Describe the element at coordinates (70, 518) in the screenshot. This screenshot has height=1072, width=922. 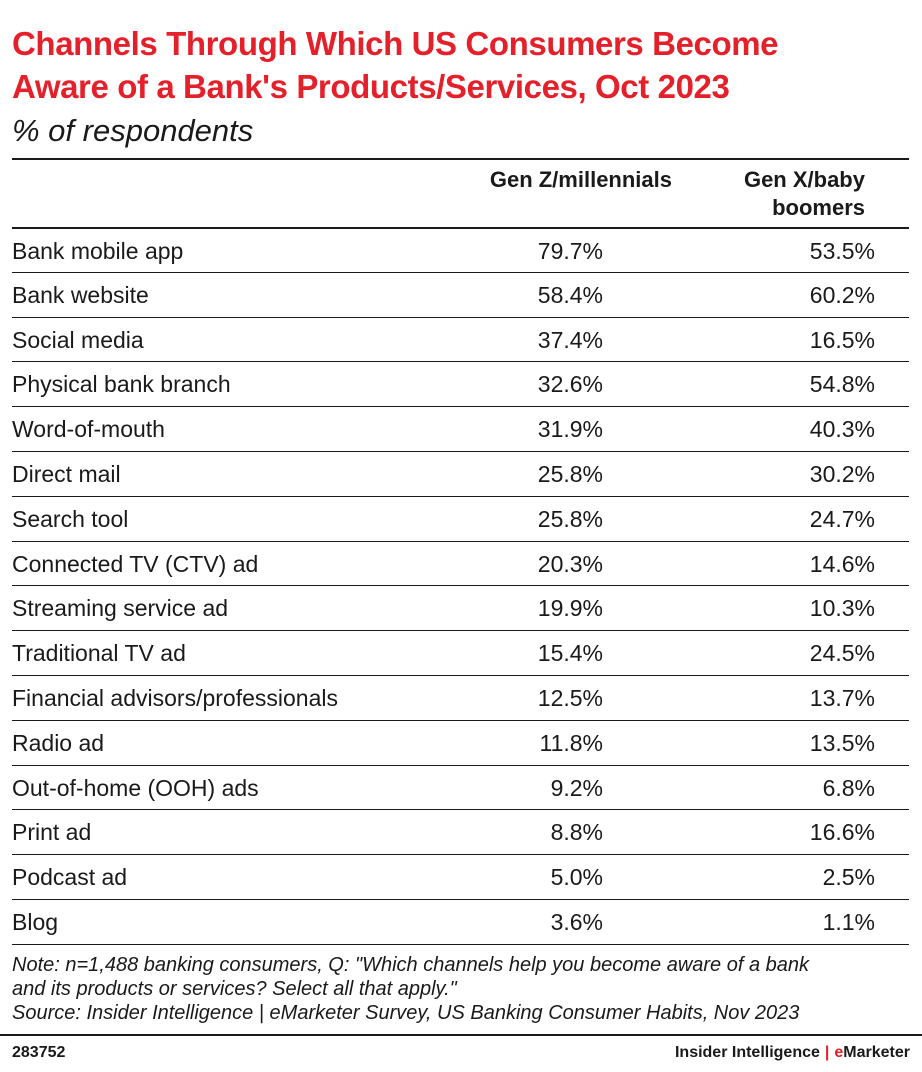
I see `row-label: Search tool` at that location.